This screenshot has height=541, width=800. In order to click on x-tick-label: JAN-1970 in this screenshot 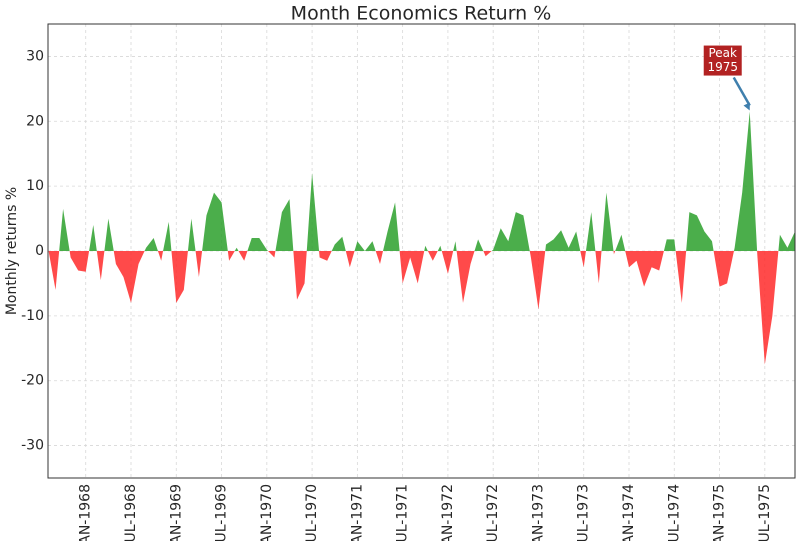, I will do `click(267, 512)`.